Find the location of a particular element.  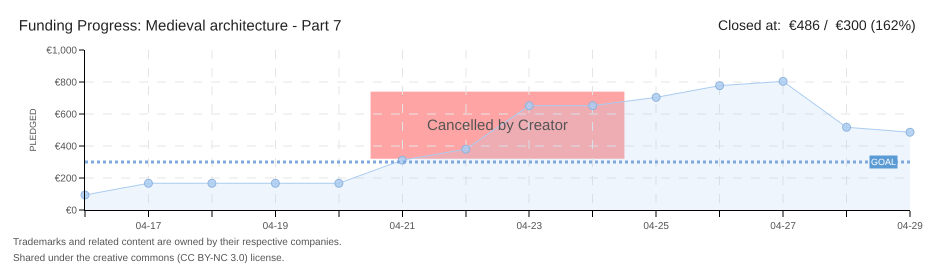

ref-line-label: GOAL is located at coordinates (883, 162).